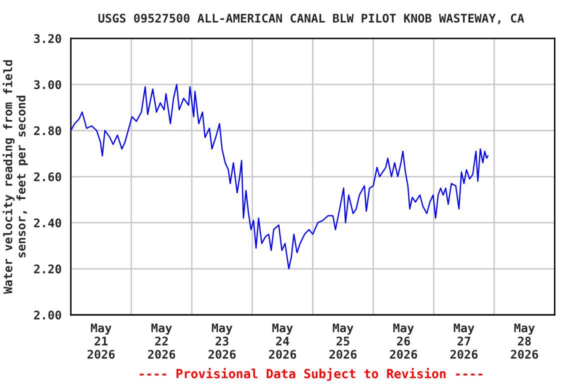 This screenshot has width=576, height=384. Describe the element at coordinates (48, 177) in the screenshot. I see `y-tick-label: 2.60` at that location.